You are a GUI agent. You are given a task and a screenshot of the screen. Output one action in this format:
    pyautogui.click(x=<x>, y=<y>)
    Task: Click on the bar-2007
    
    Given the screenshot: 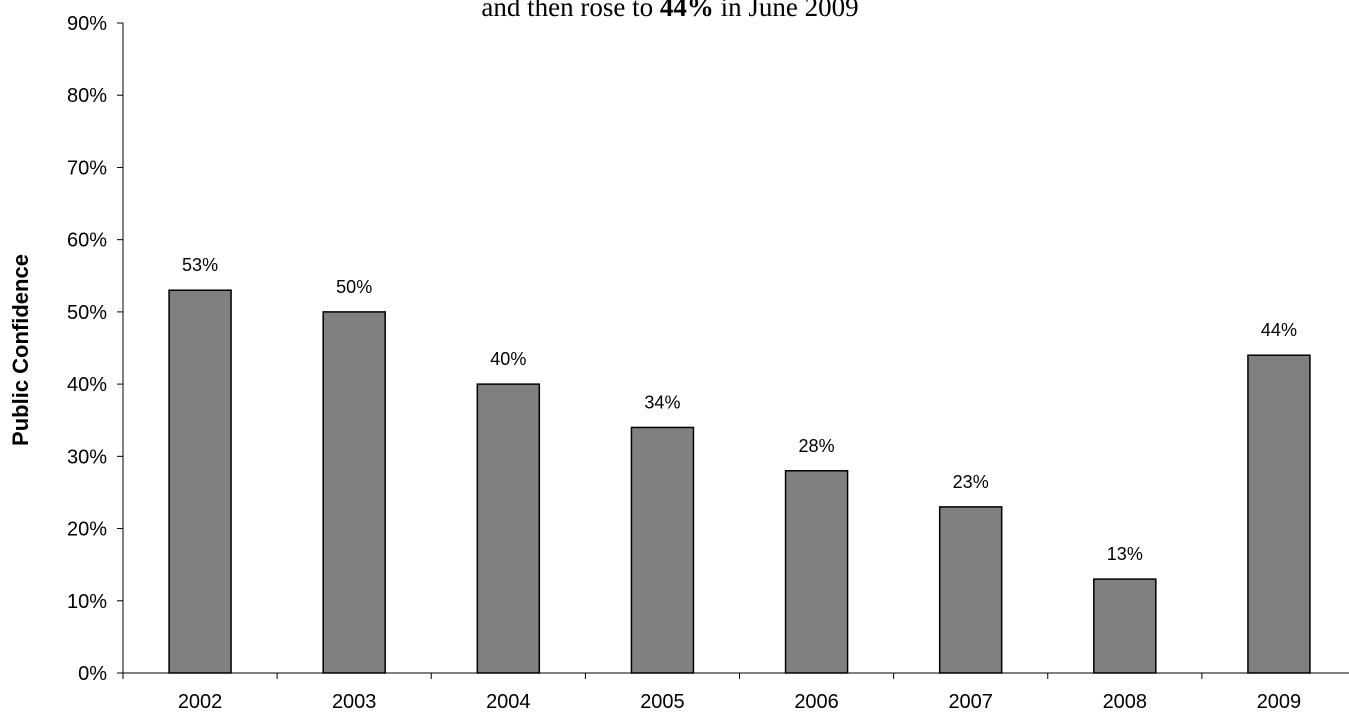 What is the action you would take?
    pyautogui.click(x=970, y=590)
    